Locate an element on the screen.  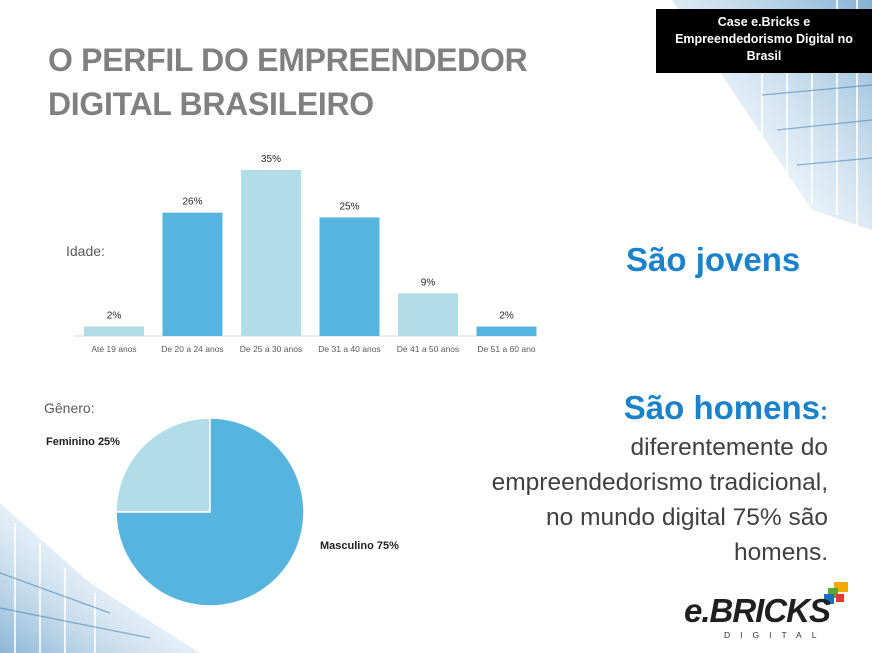
headline-men: São homens: is located at coordinates (726, 410).